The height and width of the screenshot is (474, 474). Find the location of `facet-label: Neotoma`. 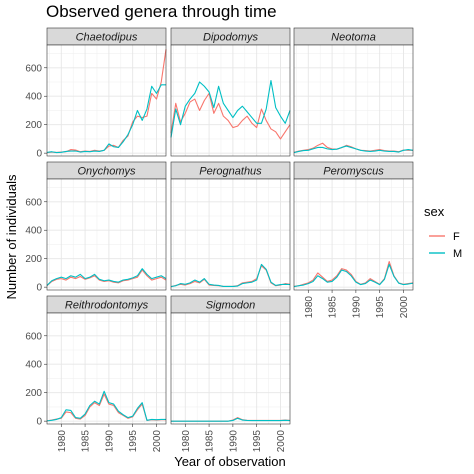

facet-label: Neotoma is located at coordinates (353, 38).